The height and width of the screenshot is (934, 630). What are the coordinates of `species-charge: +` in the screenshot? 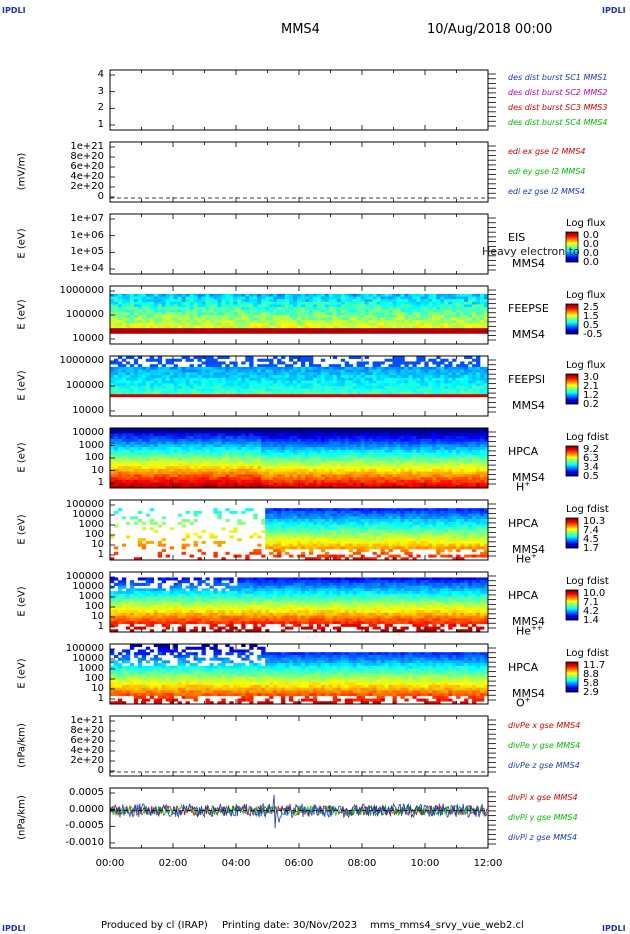 It's located at (527, 700).